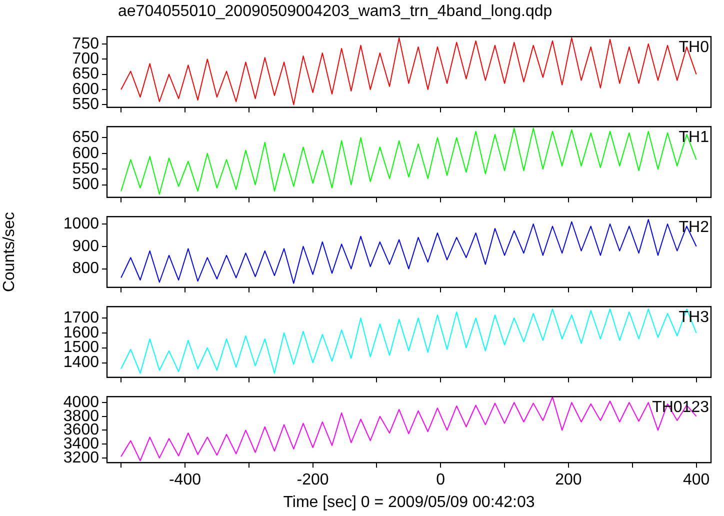 The image size is (724, 516). Describe the element at coordinates (409, 502) in the screenshot. I see `x-axis-title: Time [sec] 0 = 2009/05/09 00:42:03` at that location.